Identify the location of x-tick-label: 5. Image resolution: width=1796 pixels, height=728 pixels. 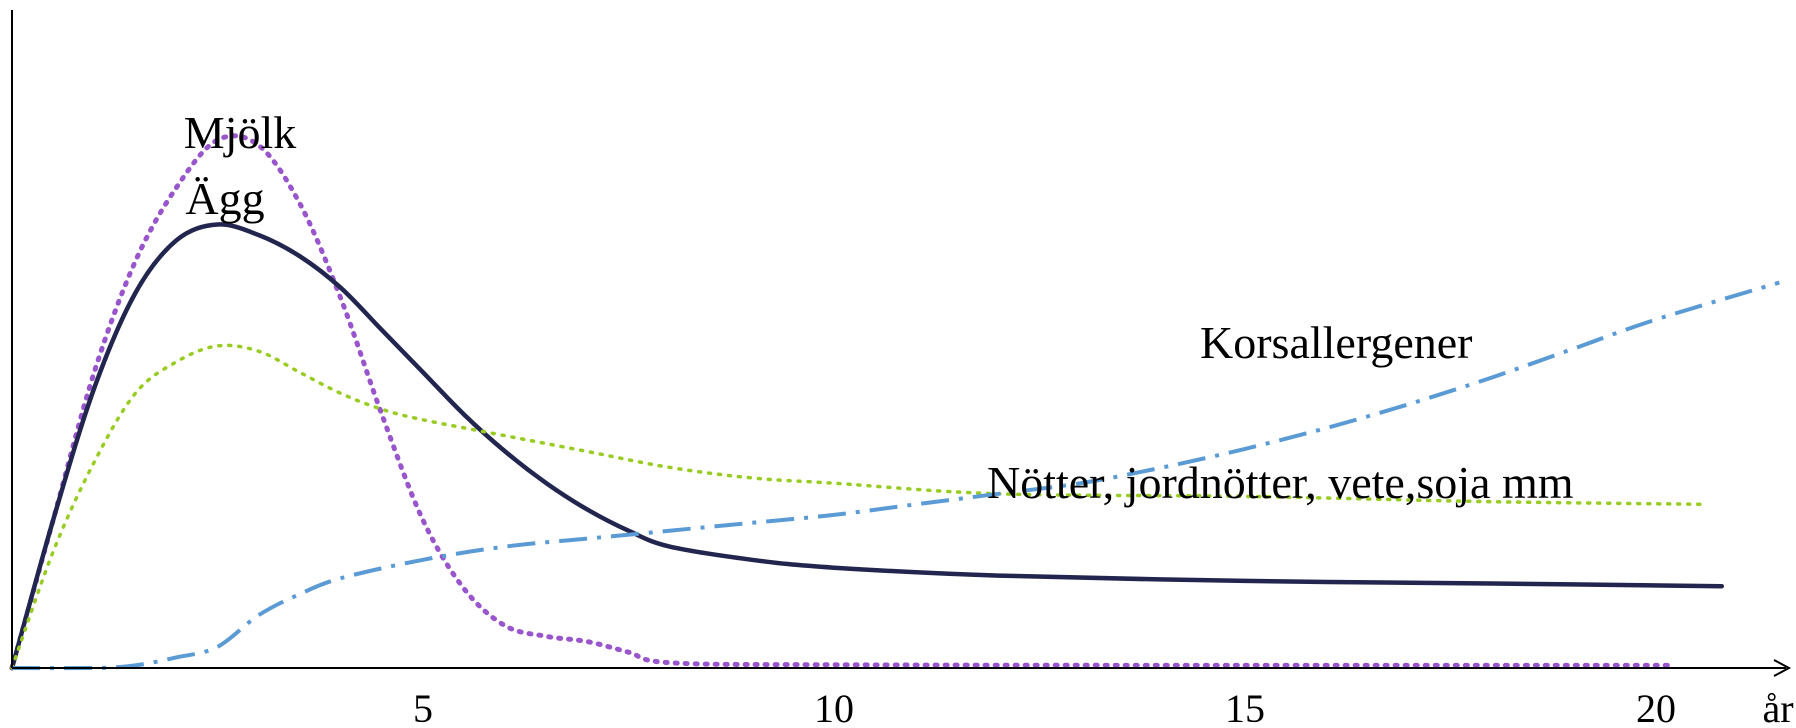
(423, 707).